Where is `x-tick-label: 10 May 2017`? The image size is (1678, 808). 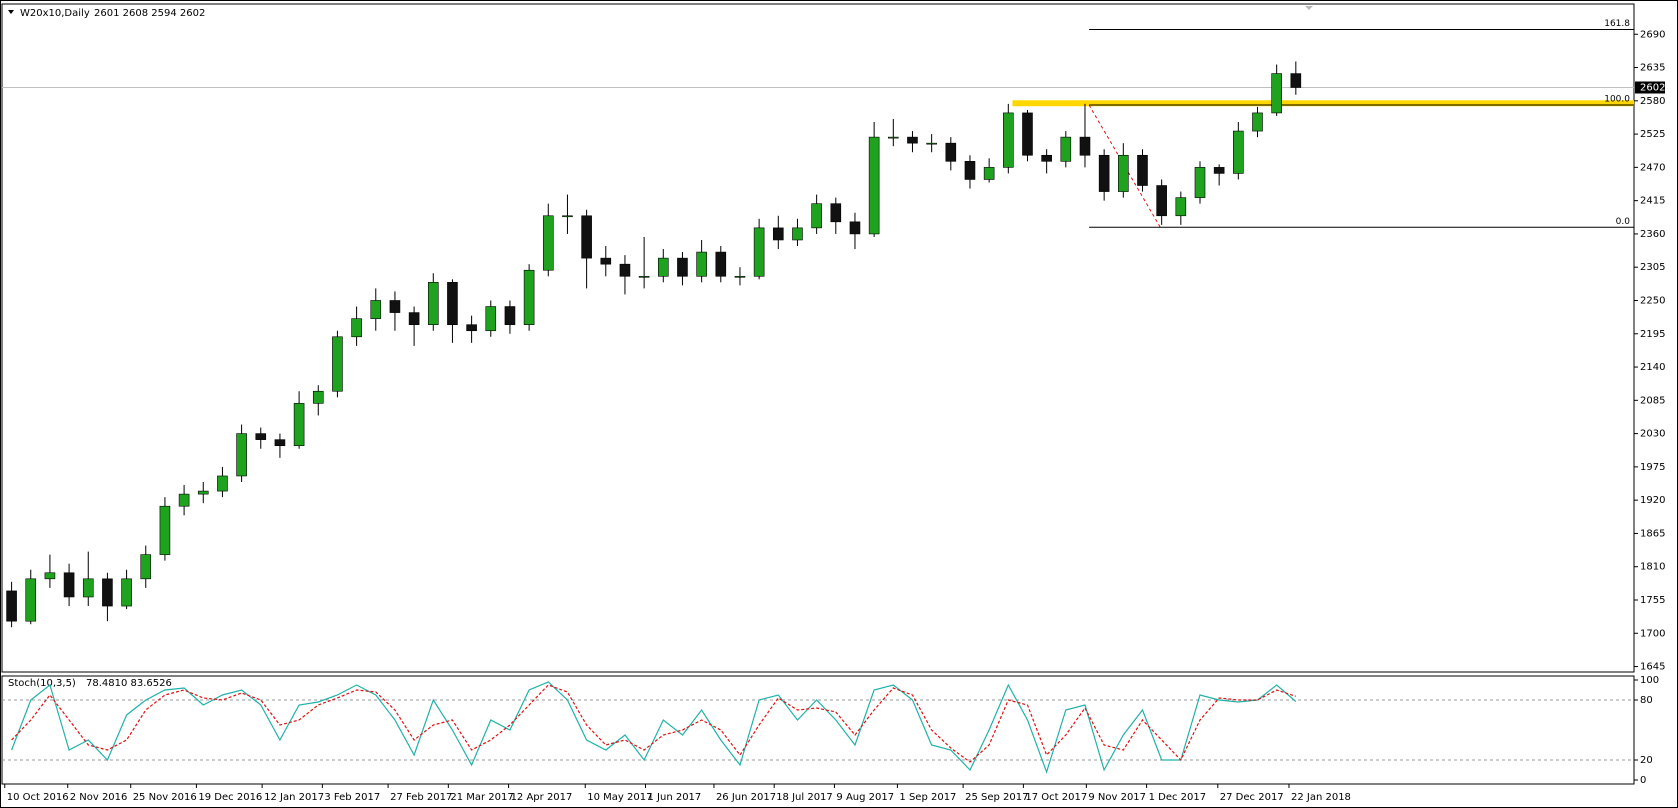 x-tick-label: 10 May 2017 is located at coordinates (619, 797).